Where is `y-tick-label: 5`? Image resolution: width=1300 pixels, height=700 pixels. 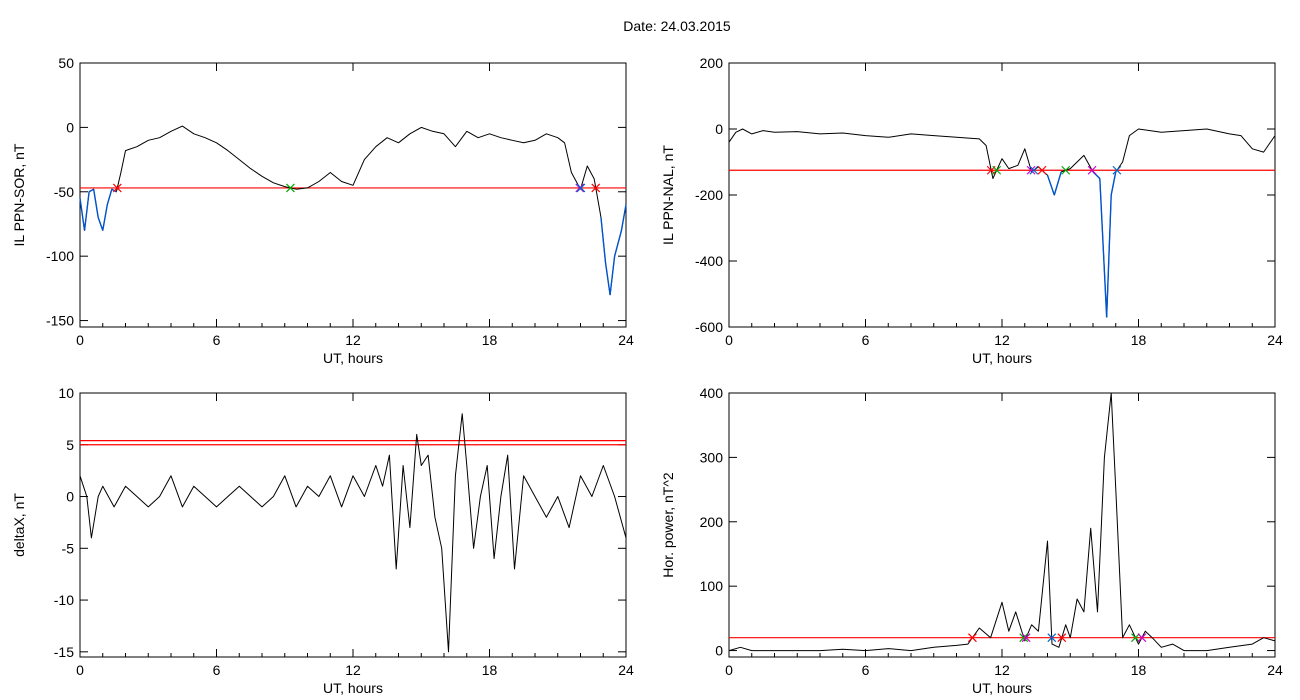 y-tick-label: 5 is located at coordinates (70, 445).